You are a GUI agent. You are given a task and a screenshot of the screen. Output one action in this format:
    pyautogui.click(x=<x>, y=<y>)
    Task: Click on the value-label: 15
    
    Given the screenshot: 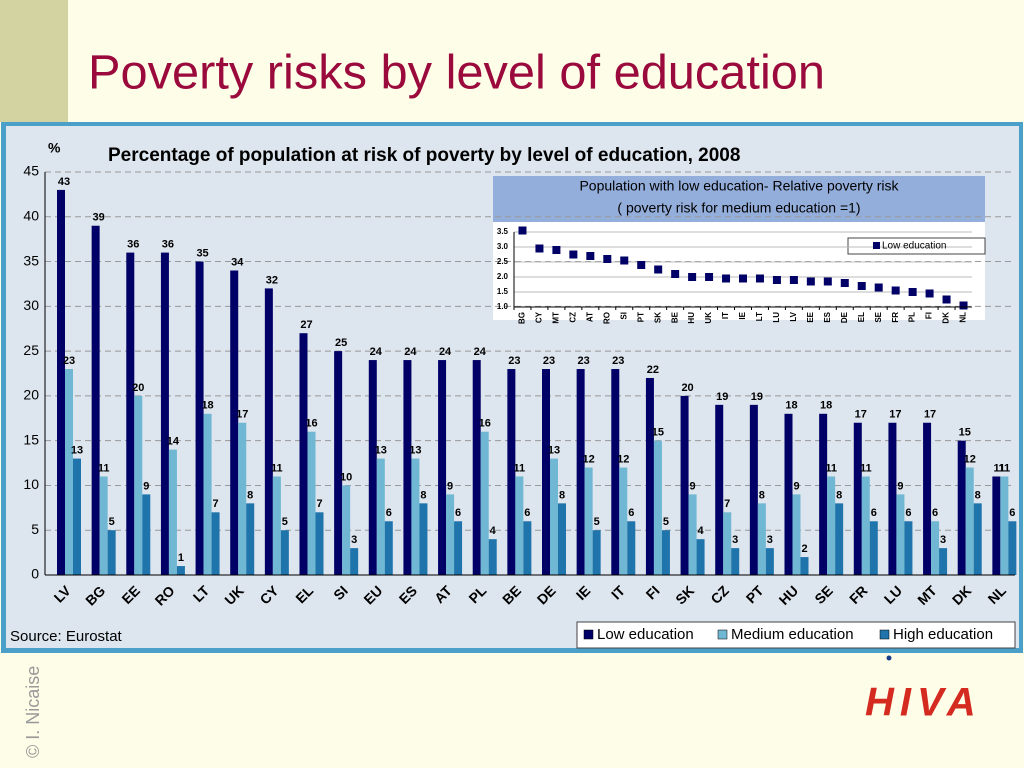 What is the action you would take?
    pyautogui.click(x=658, y=433)
    